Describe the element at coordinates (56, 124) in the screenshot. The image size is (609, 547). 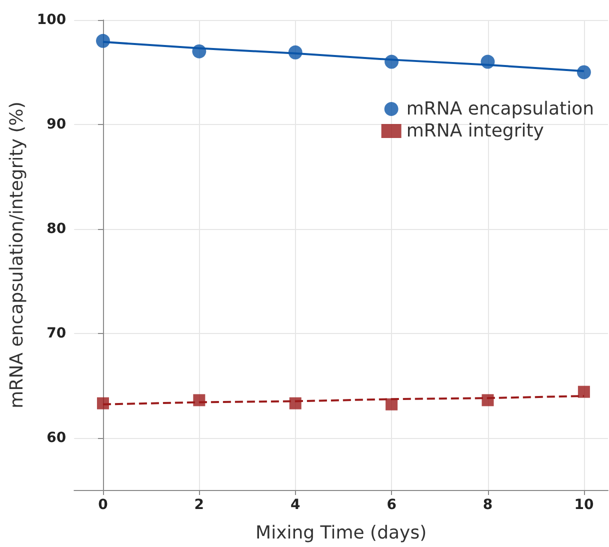
I see `y-tick-label: 90` at that location.